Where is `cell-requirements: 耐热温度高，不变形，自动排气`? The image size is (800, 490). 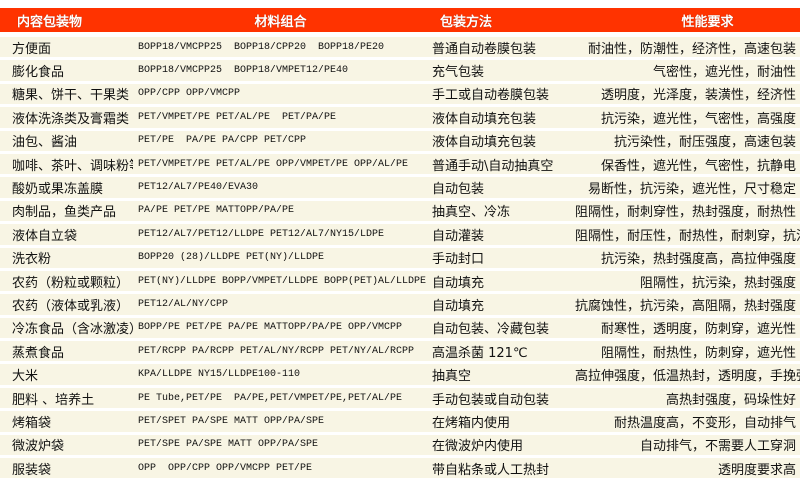
cell-requirements: 耐热温度高，不变形，自动排气 is located at coordinates (704, 423).